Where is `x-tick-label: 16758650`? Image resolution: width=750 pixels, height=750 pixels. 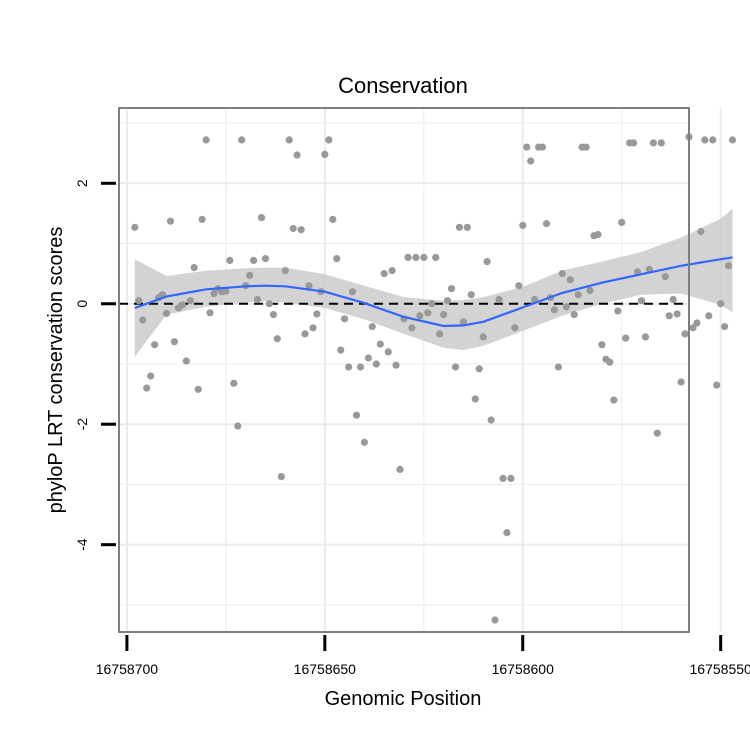 x-tick-label: 16758650 is located at coordinates (325, 669).